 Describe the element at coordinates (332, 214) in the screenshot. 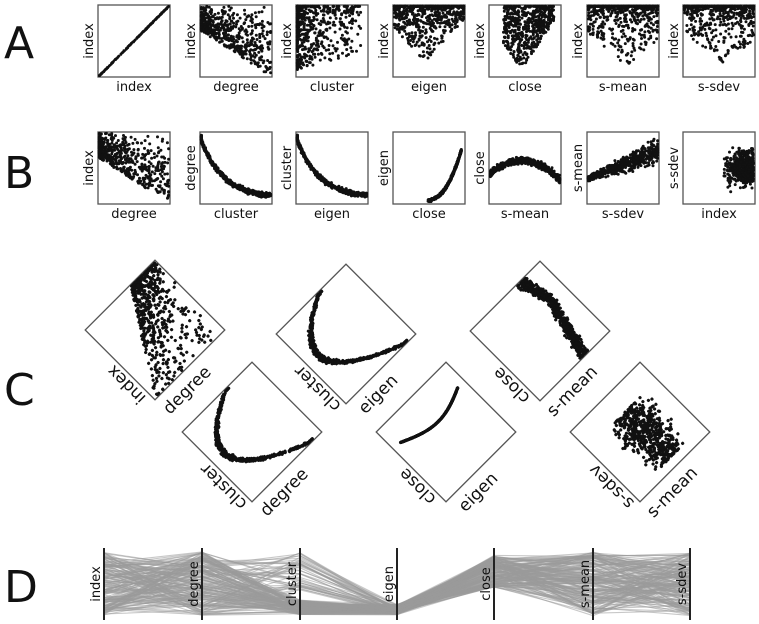

I see `x-axis-label: eigen` at that location.